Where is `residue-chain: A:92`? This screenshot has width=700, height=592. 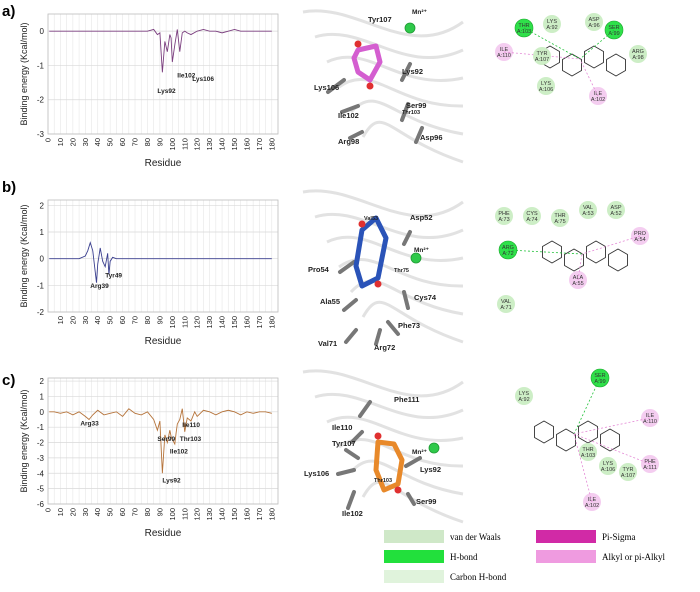
residue-chain: A:92 is located at coordinates (551, 28).